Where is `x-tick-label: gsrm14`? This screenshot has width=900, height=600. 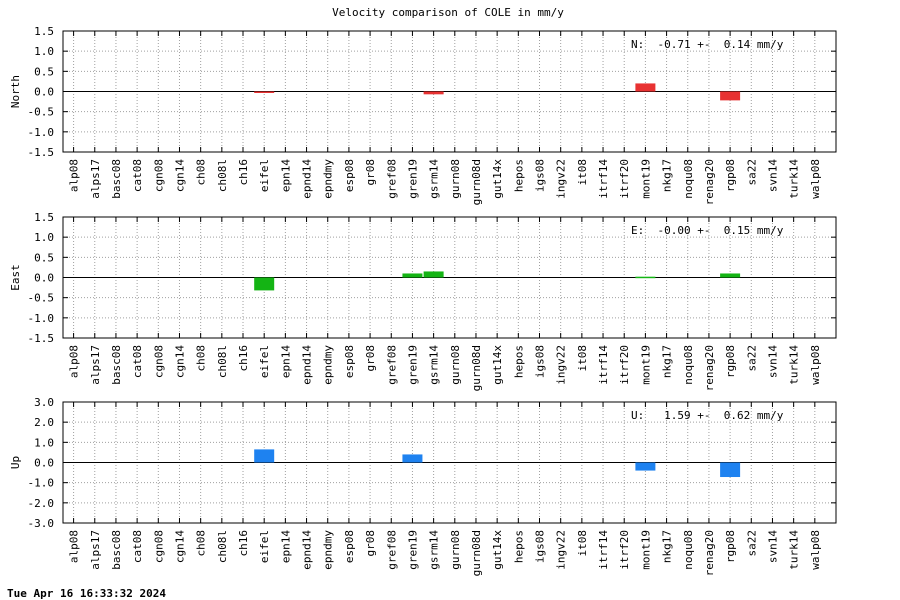 x-tick-label: gsrm14 is located at coordinates (434, 365).